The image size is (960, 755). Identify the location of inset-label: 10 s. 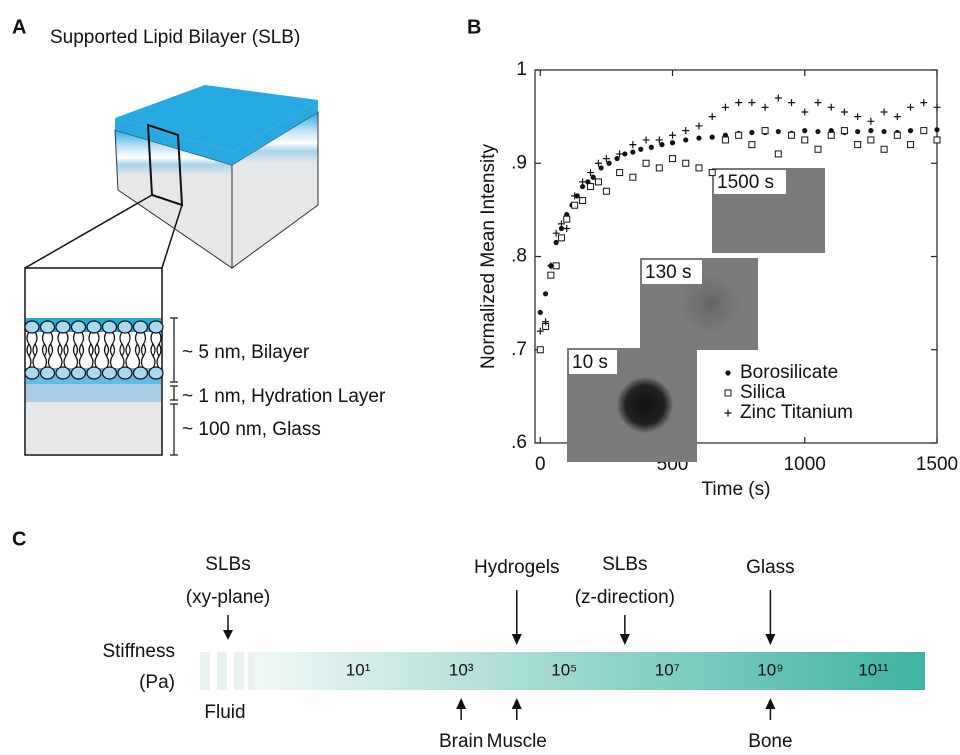
(590, 362).